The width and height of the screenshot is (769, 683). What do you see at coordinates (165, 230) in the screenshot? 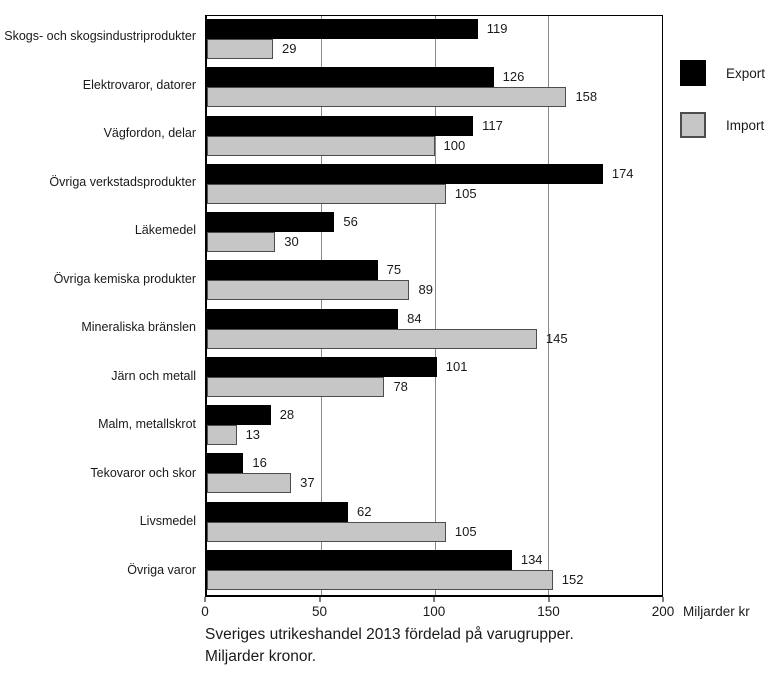
I see `category-label: Läkemedel` at bounding box center [165, 230].